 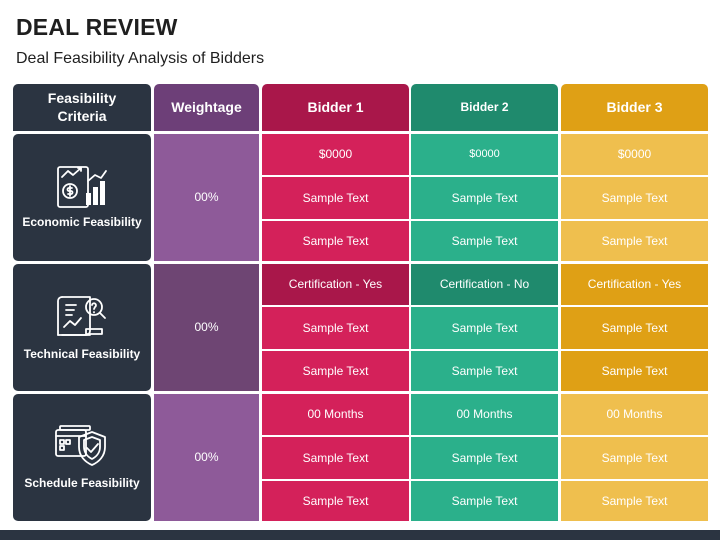 I want to click on header-weightage: Weightage, so click(x=206, y=107).